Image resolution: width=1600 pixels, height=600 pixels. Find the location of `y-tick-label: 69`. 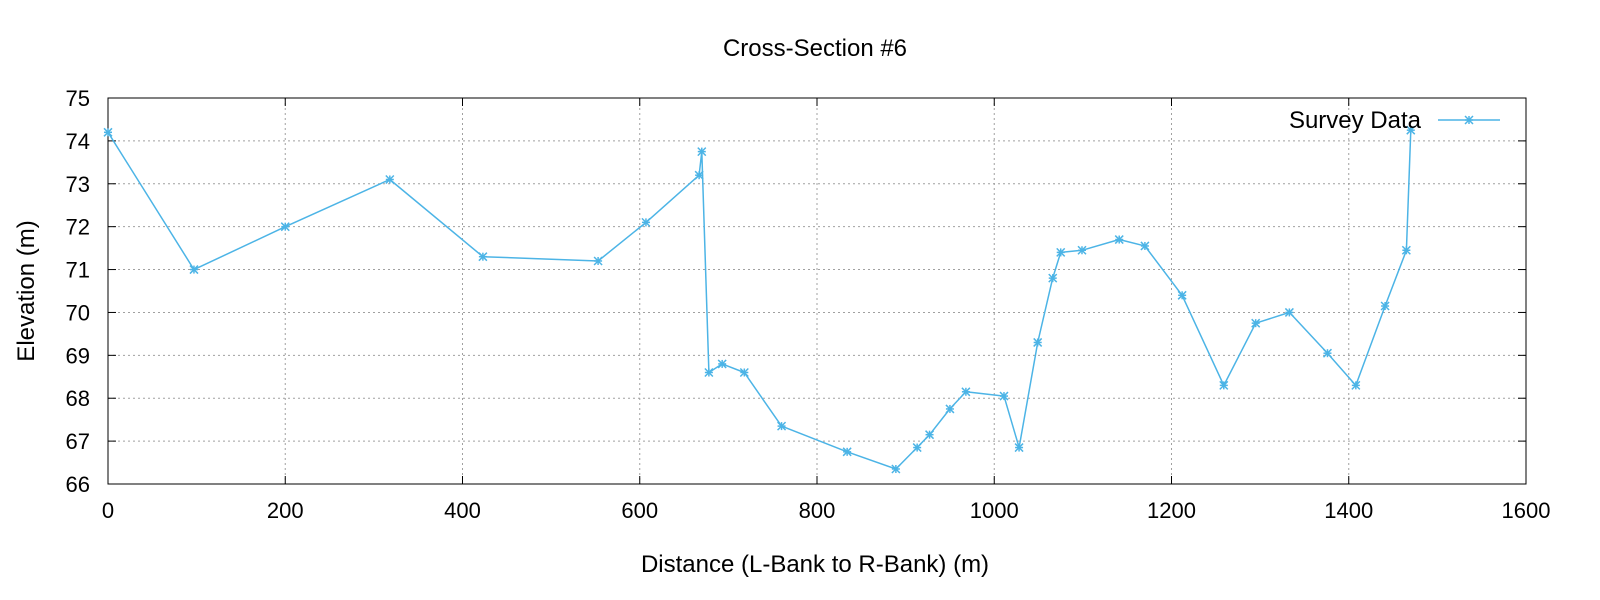

y-tick-label: 69 is located at coordinates (78, 355).